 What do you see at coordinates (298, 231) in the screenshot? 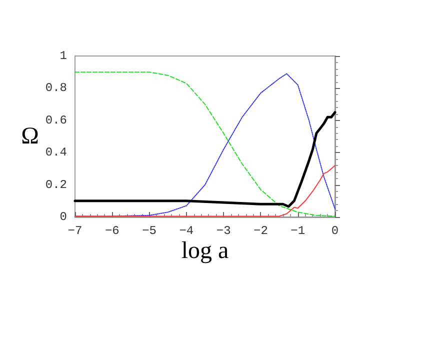
I see `x-tick-label: −1` at bounding box center [298, 231].